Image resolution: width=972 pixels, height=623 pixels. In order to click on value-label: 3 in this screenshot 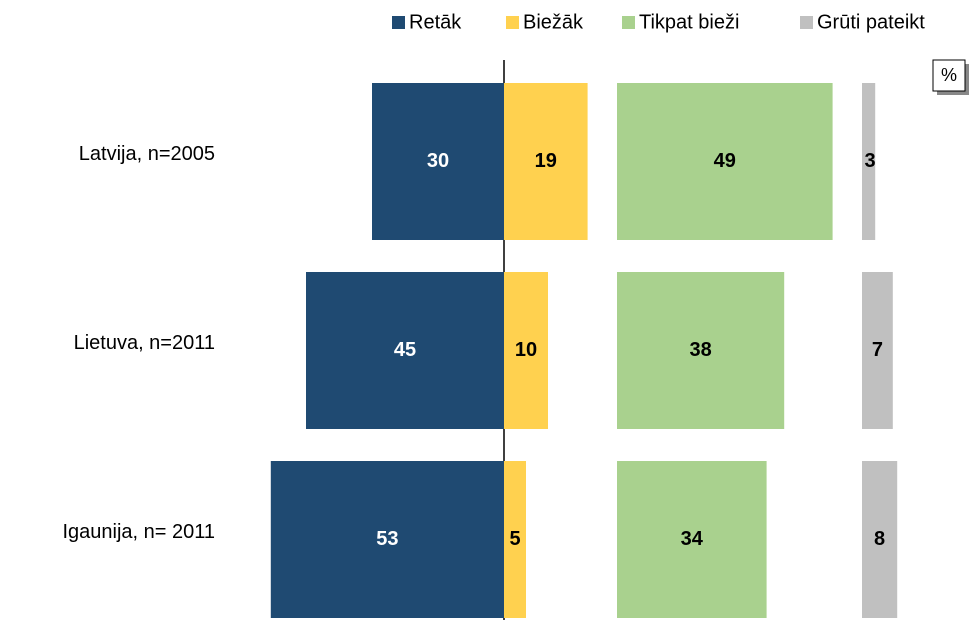, I will do `click(869, 161)`.